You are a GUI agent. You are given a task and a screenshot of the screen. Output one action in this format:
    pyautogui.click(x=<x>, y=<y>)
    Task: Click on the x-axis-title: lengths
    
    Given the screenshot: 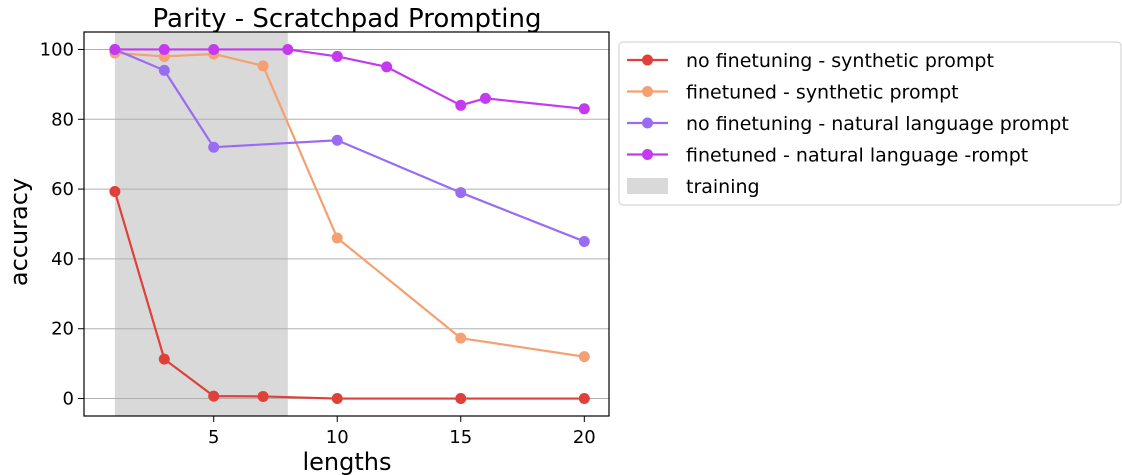 What is the action you would take?
    pyautogui.click(x=346, y=461)
    